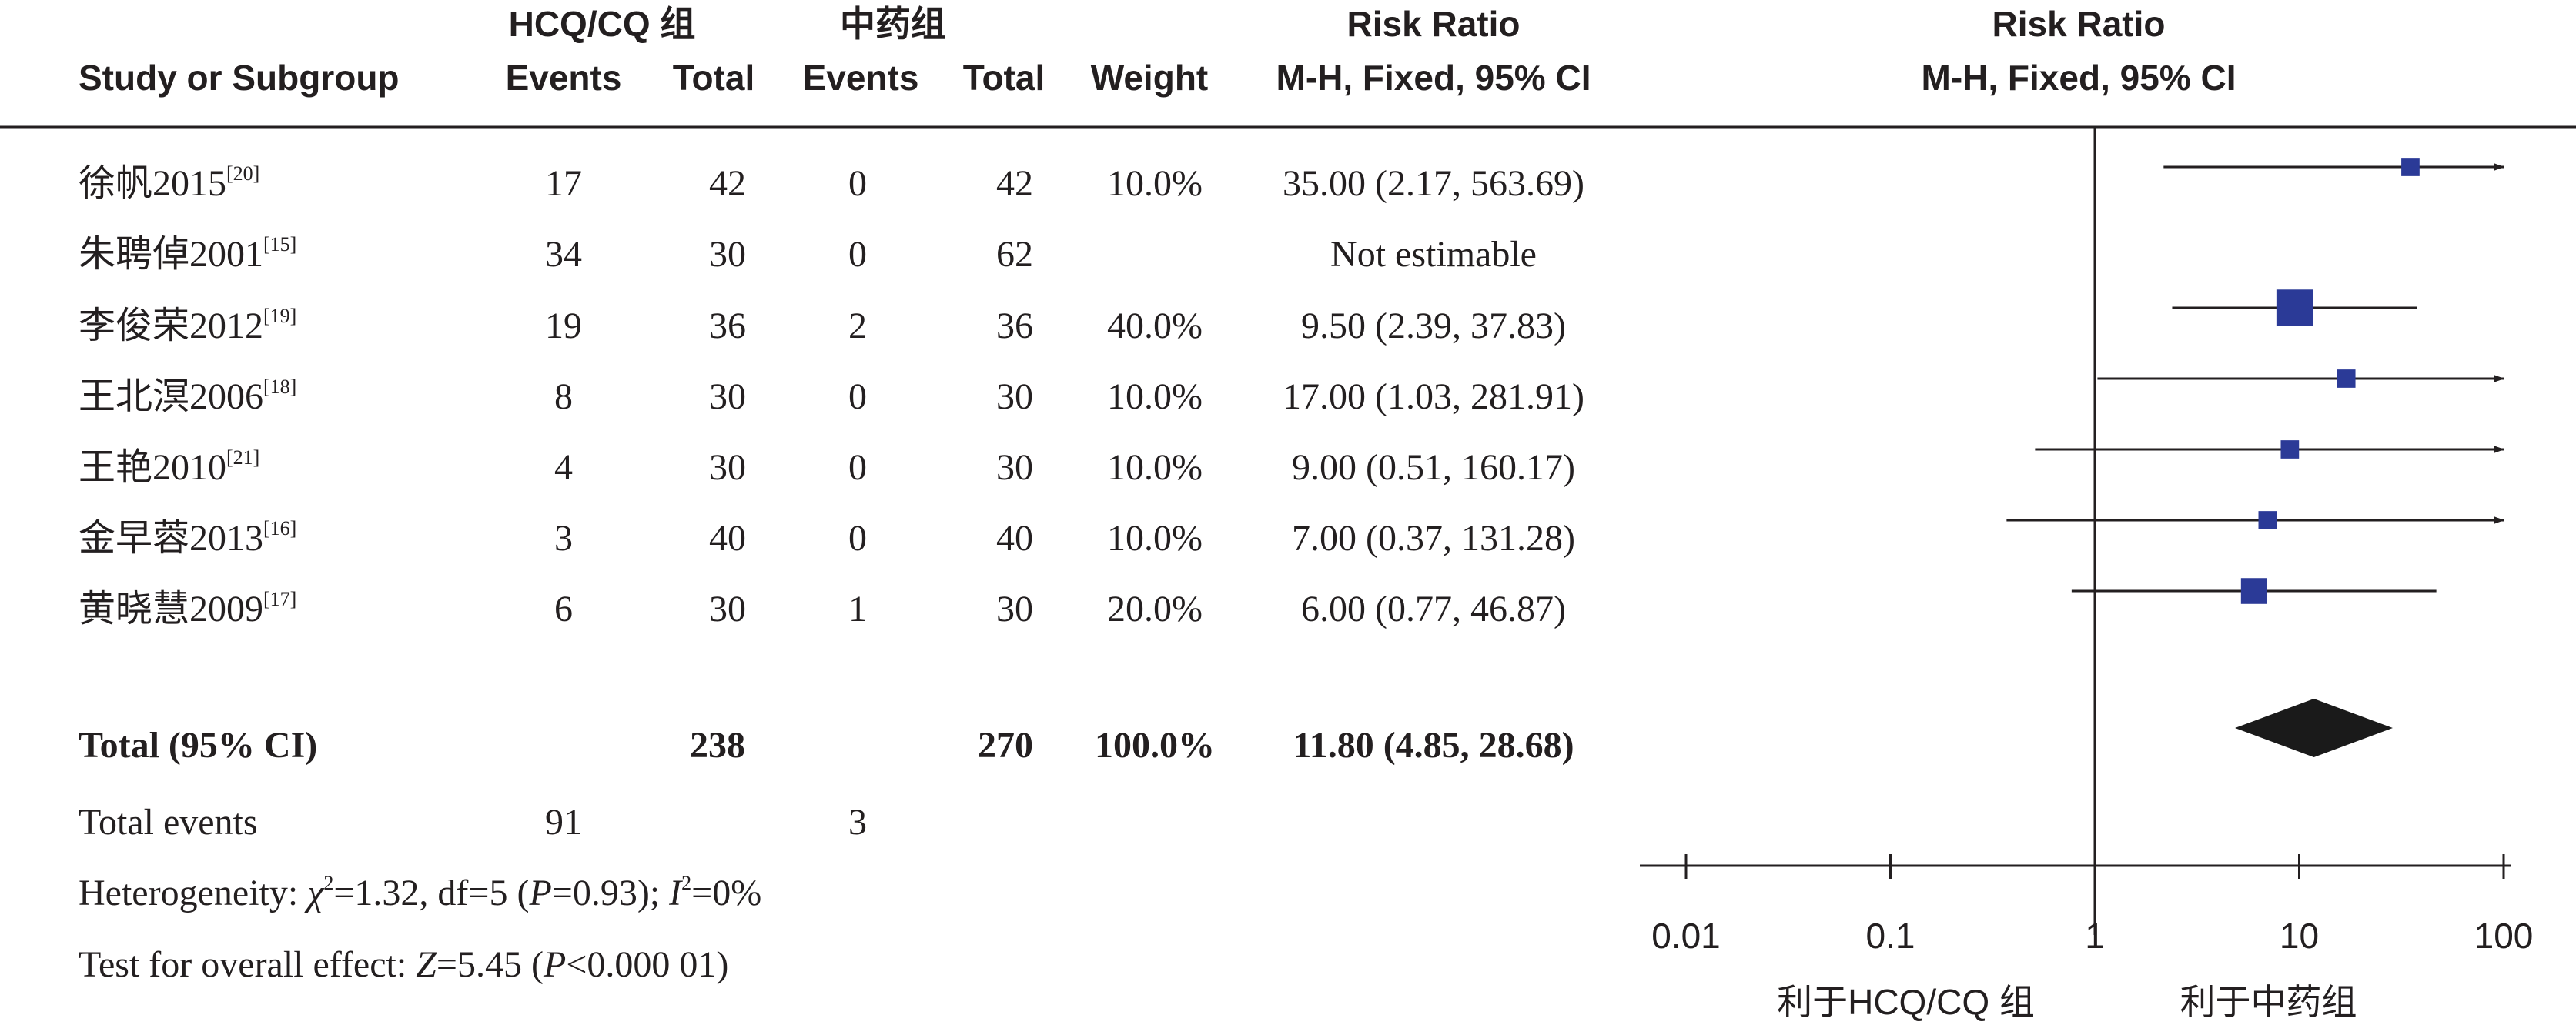  What do you see at coordinates (1433, 183) in the screenshot?
I see `study-risk-ratio: 35.00 (2.17, 563.69)` at bounding box center [1433, 183].